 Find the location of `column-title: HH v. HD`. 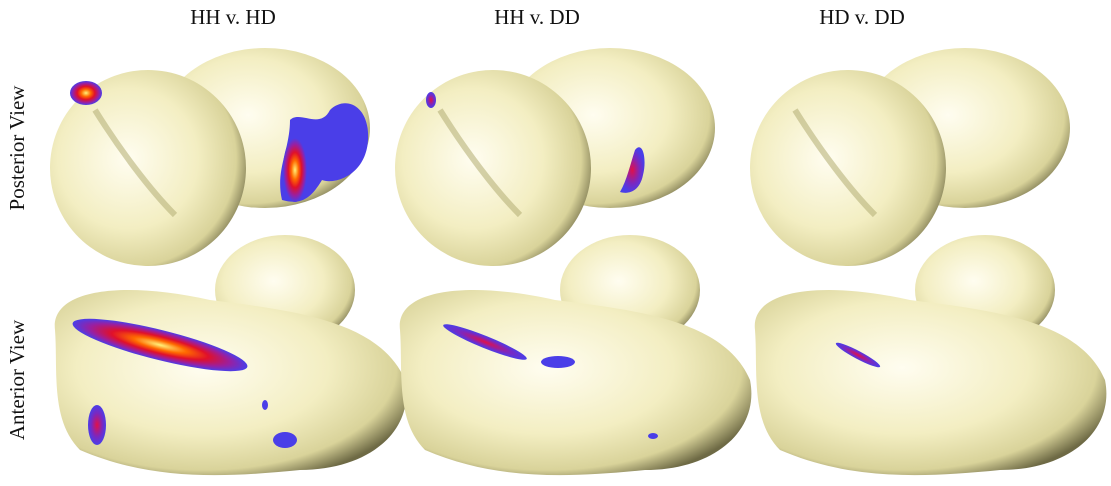

column-title: HH v. HD is located at coordinates (233, 17).